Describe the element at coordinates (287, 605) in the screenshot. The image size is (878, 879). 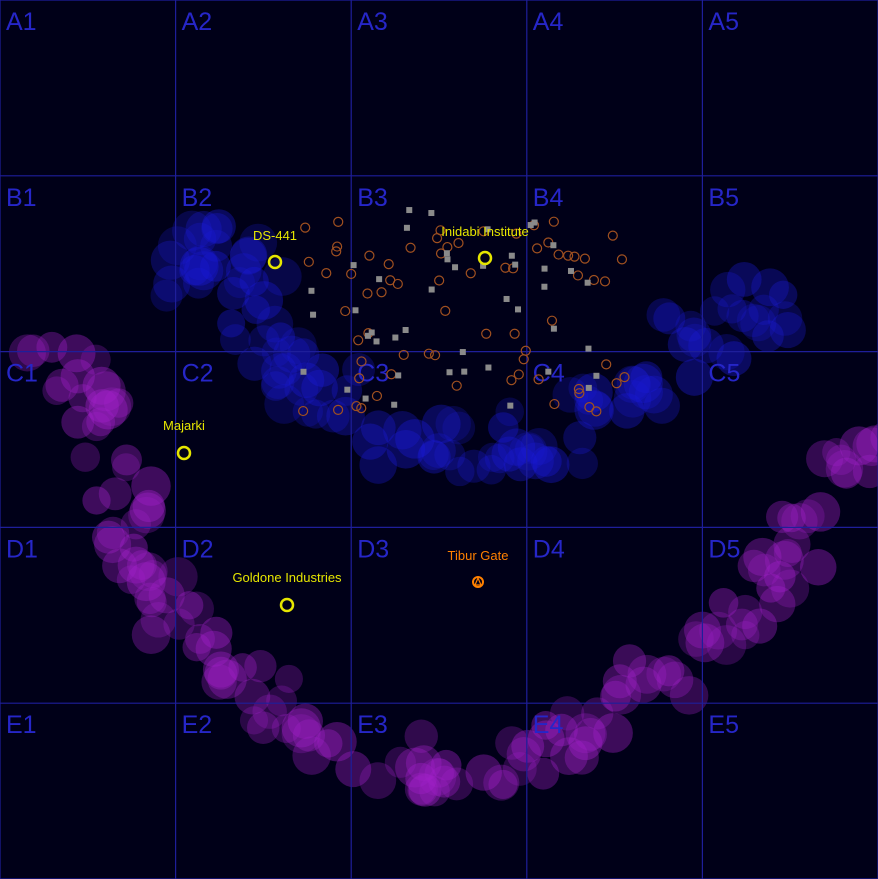
I see `goldone-industries-station-icon` at that location.